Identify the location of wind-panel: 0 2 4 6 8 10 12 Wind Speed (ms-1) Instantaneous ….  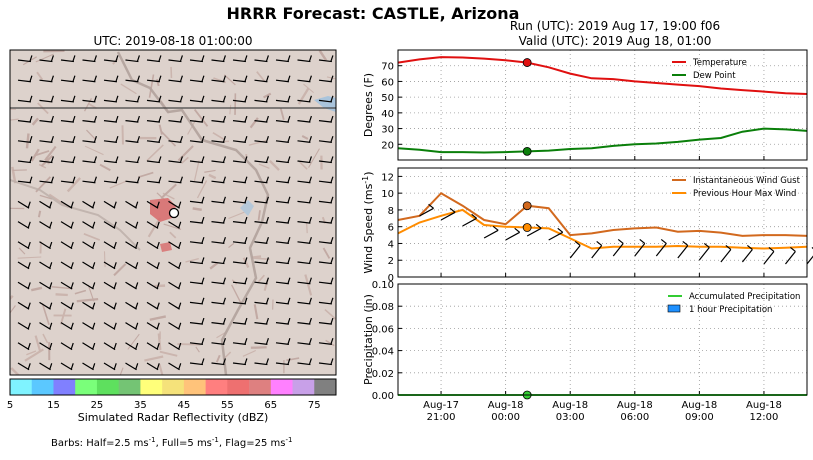
(587, 225).